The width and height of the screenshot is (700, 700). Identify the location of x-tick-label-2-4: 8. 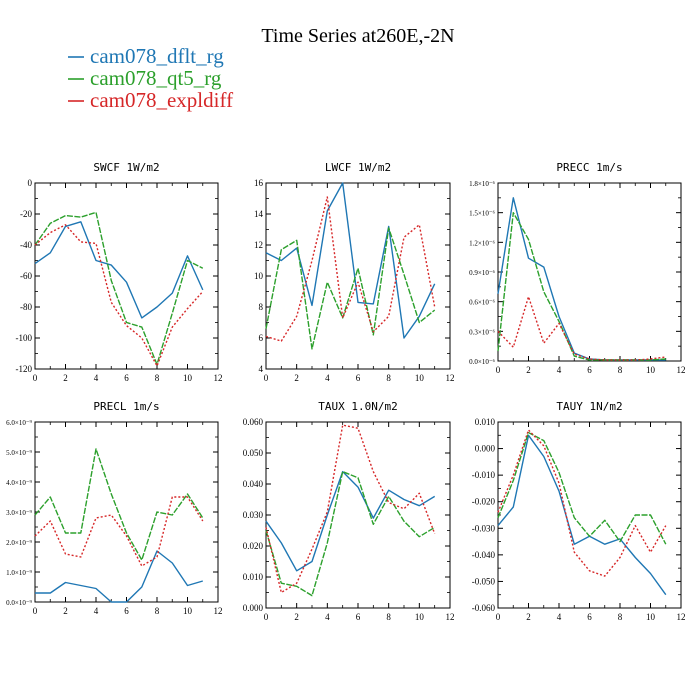
(620, 370).